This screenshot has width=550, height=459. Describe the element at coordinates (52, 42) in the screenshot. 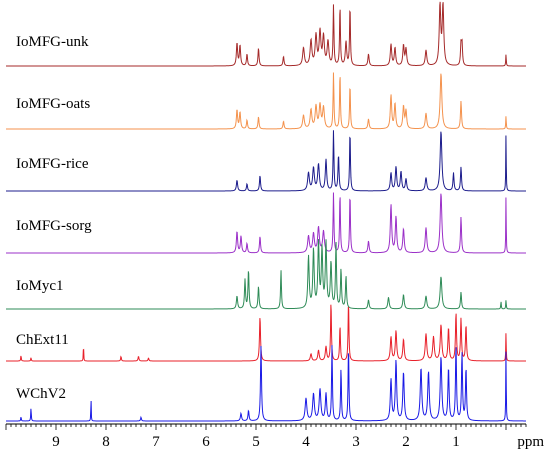

I see `series-label: IoMFG-unk` at that location.